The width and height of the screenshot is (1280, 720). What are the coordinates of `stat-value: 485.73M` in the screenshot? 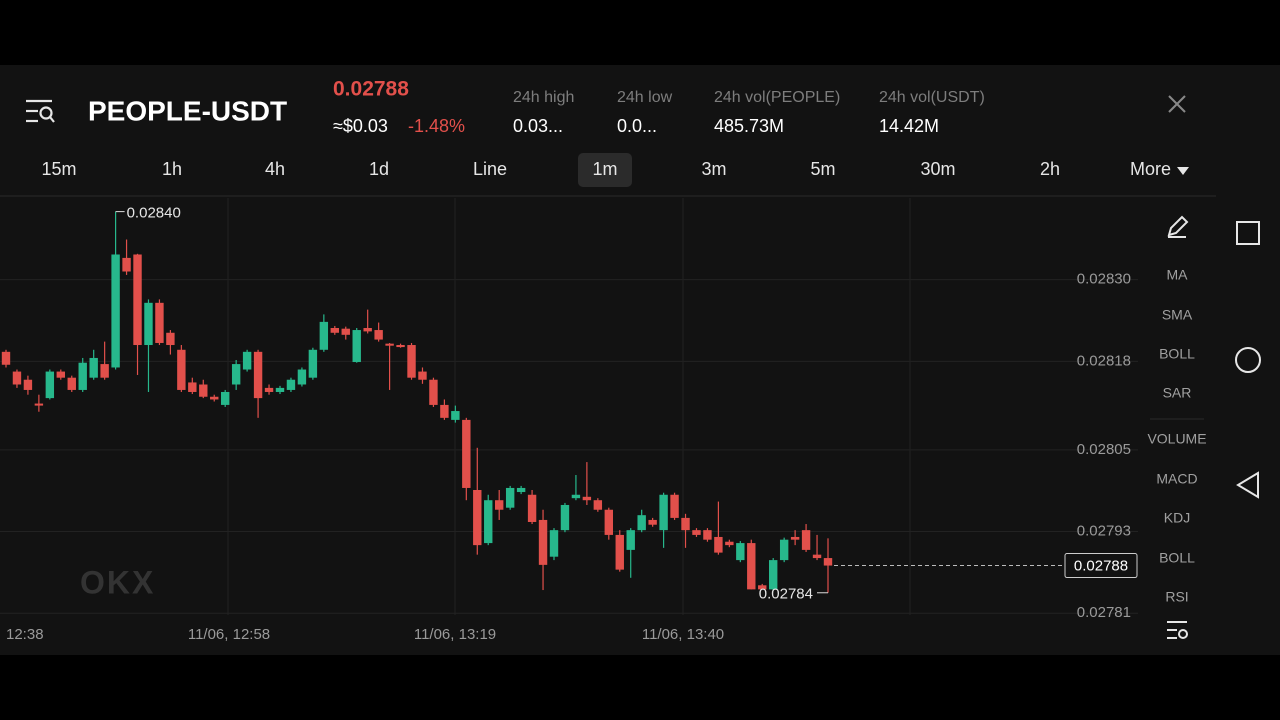 It's located at (749, 126).